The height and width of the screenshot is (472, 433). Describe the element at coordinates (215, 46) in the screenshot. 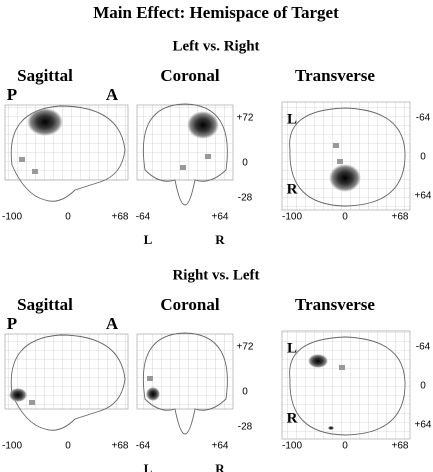

I see `panel-title: Left vs. Right` at that location.